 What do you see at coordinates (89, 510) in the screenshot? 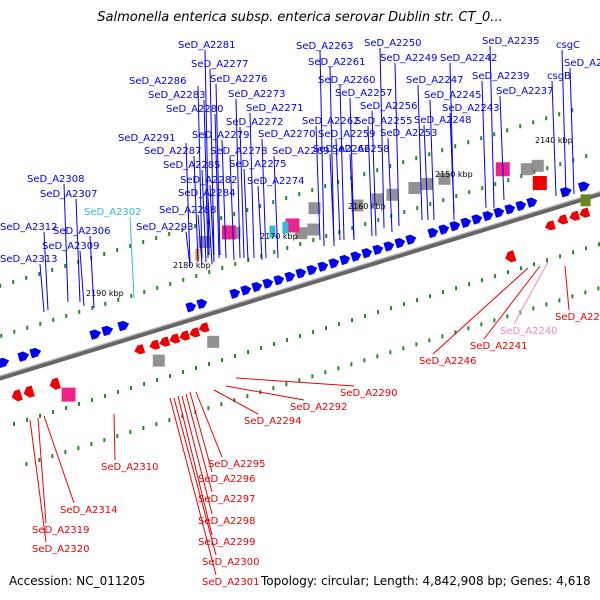
I see `gene-label: SeD_A2314` at bounding box center [89, 510].